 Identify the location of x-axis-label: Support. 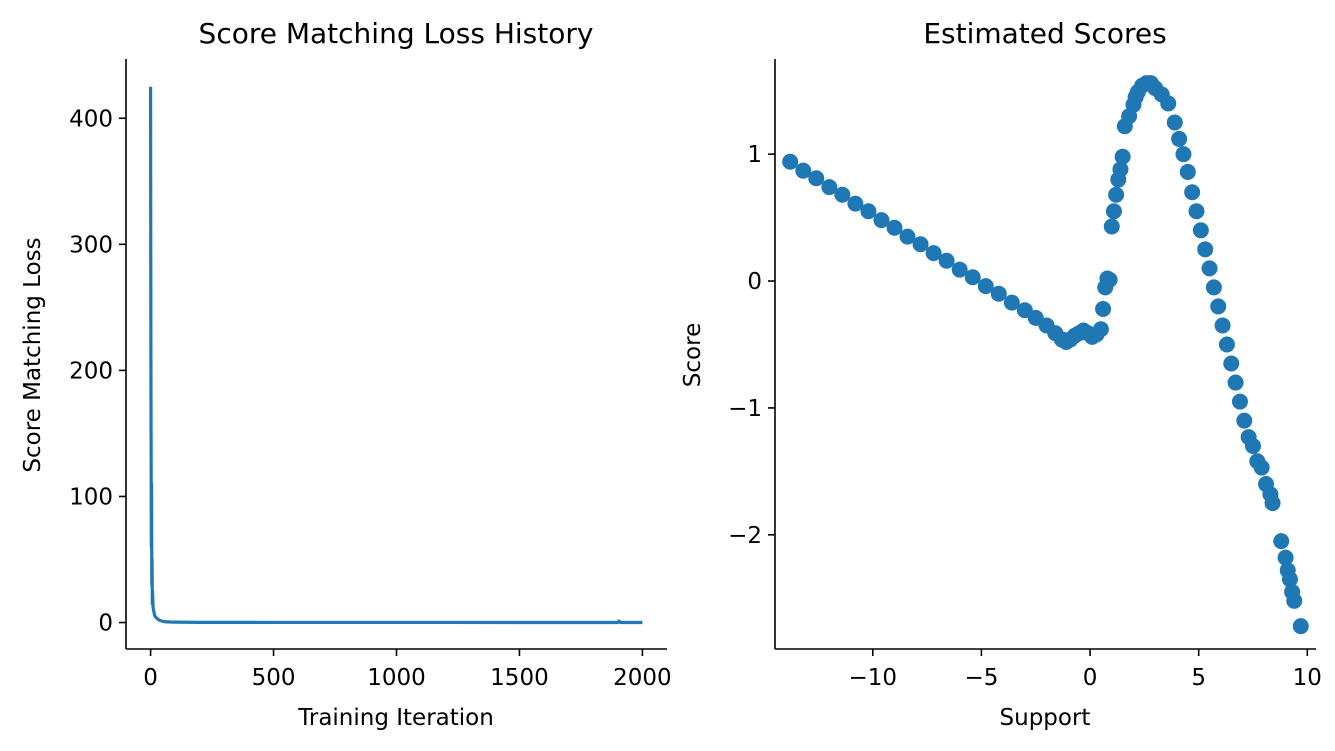
(1045, 718).